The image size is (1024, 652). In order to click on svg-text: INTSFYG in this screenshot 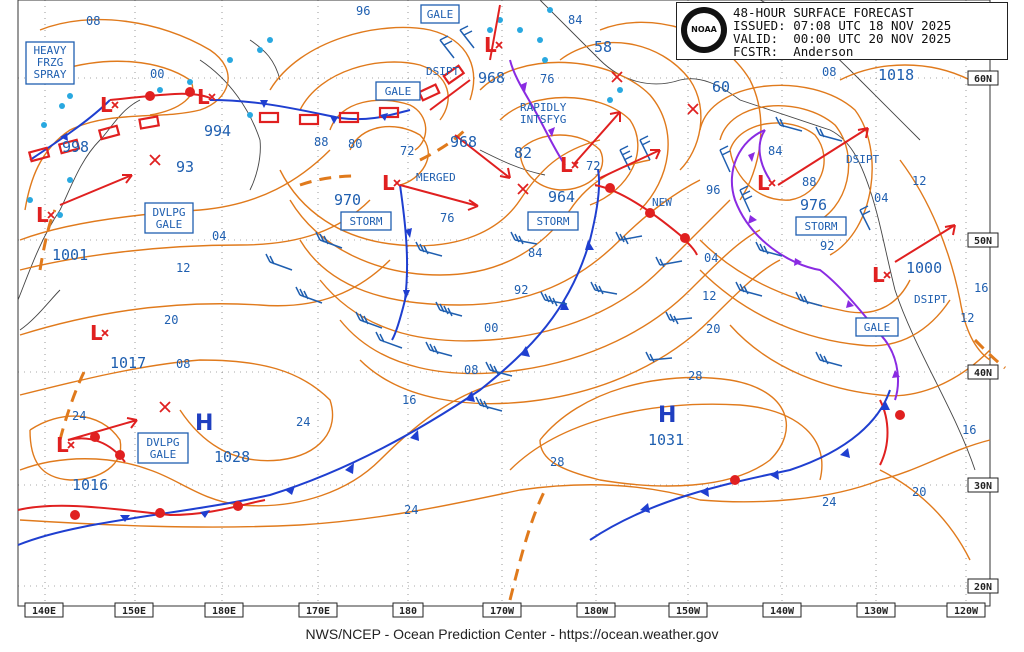, I will do `click(543, 119)`.